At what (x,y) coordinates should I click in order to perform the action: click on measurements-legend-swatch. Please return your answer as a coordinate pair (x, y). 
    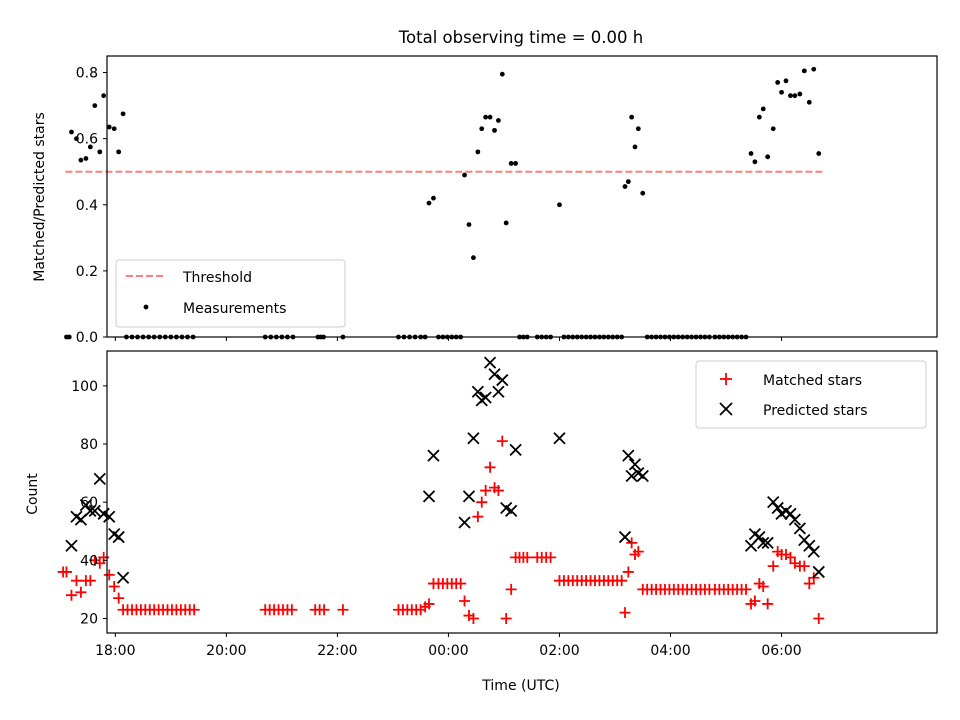
    Looking at the image, I should click on (146, 307).